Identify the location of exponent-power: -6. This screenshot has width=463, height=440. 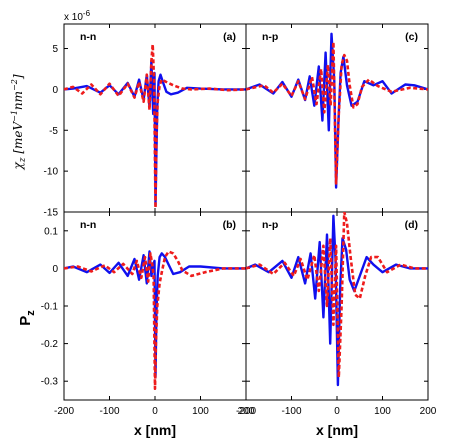
(87, 13).